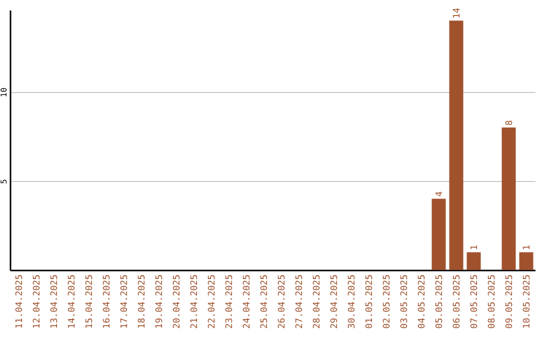  I want to click on x-tick-label: 15.04.2025, so click(89, 301).